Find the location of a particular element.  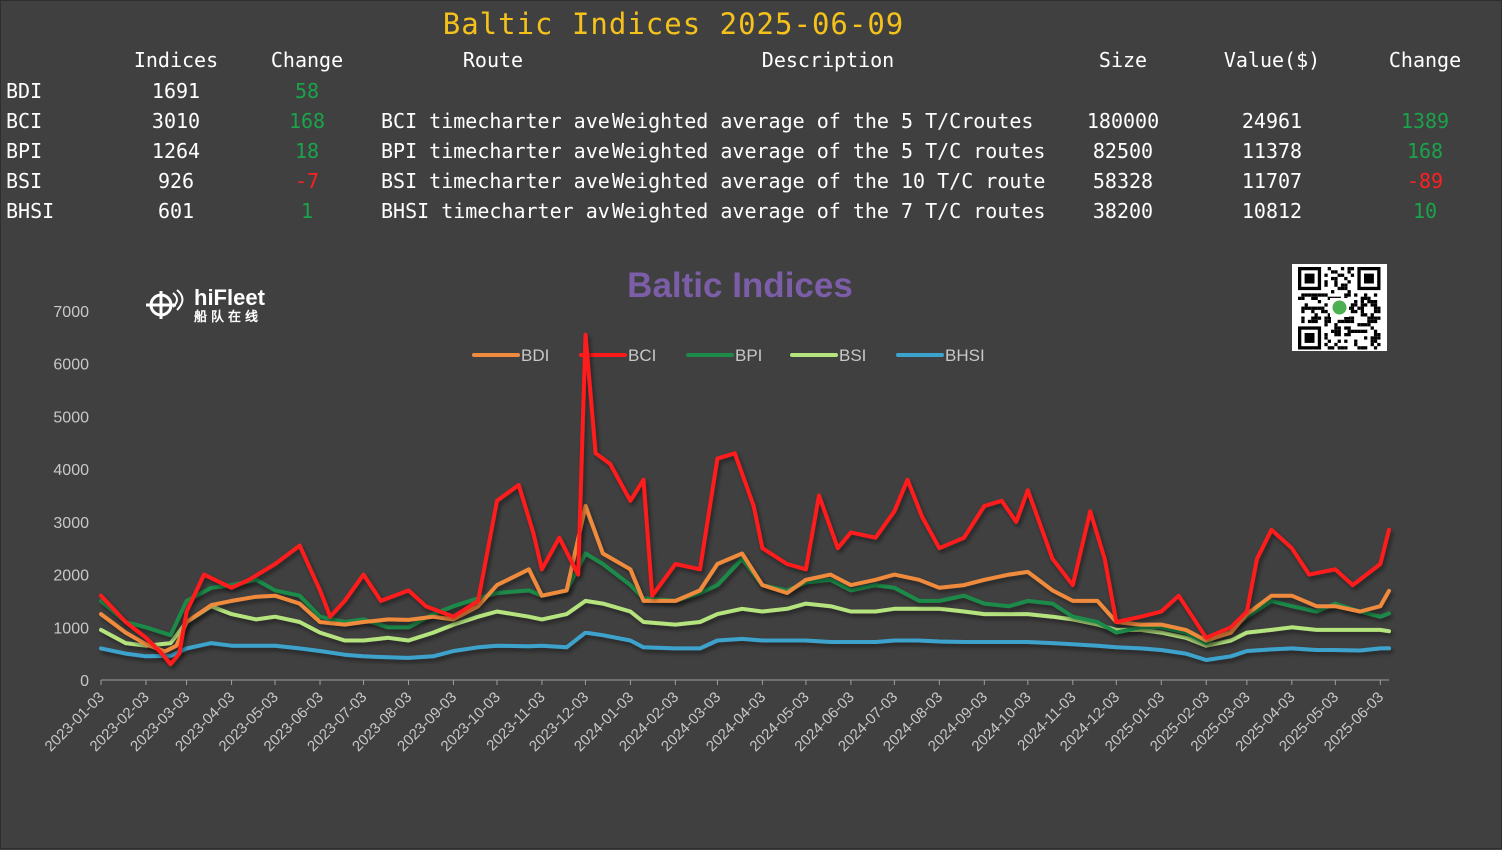

tc-value-change: 168 is located at coordinates (1425, 151).